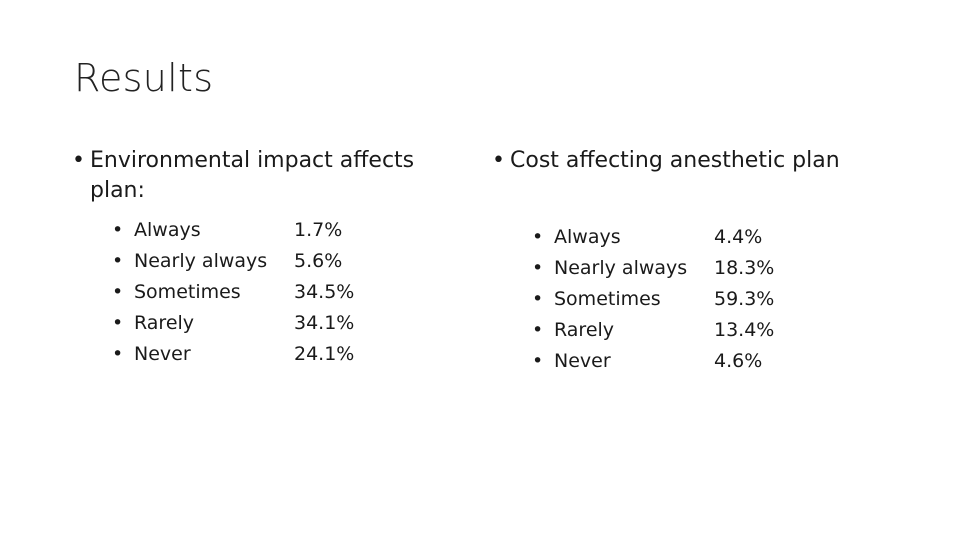 The height and width of the screenshot is (540, 960). I want to click on left-heading-text: Environmental impact affects plan:, so click(252, 175).